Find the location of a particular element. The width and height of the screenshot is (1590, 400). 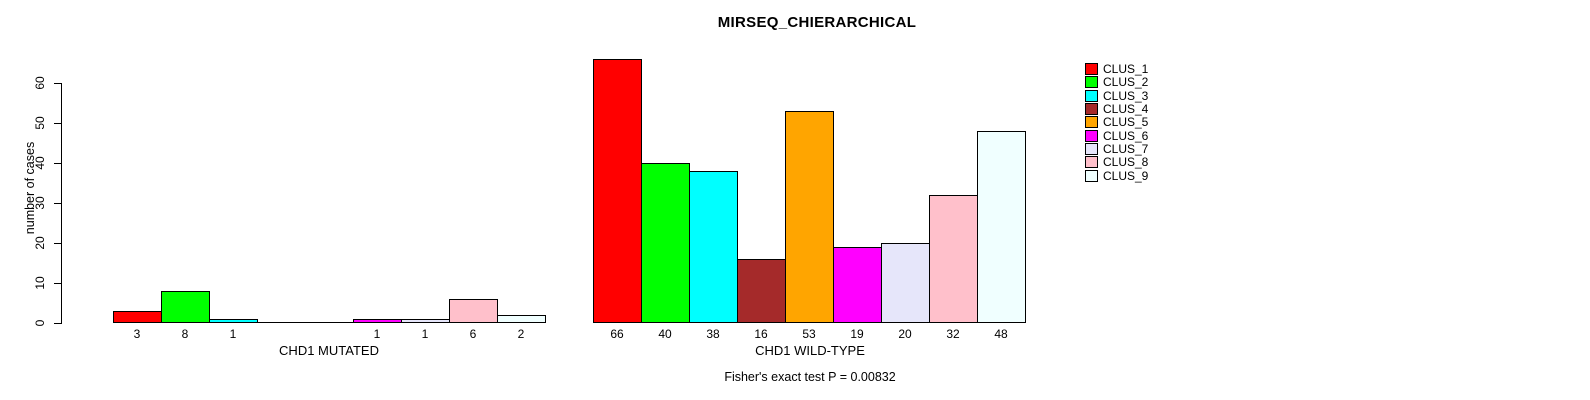

bar-value-label: 2 is located at coordinates (521, 334).